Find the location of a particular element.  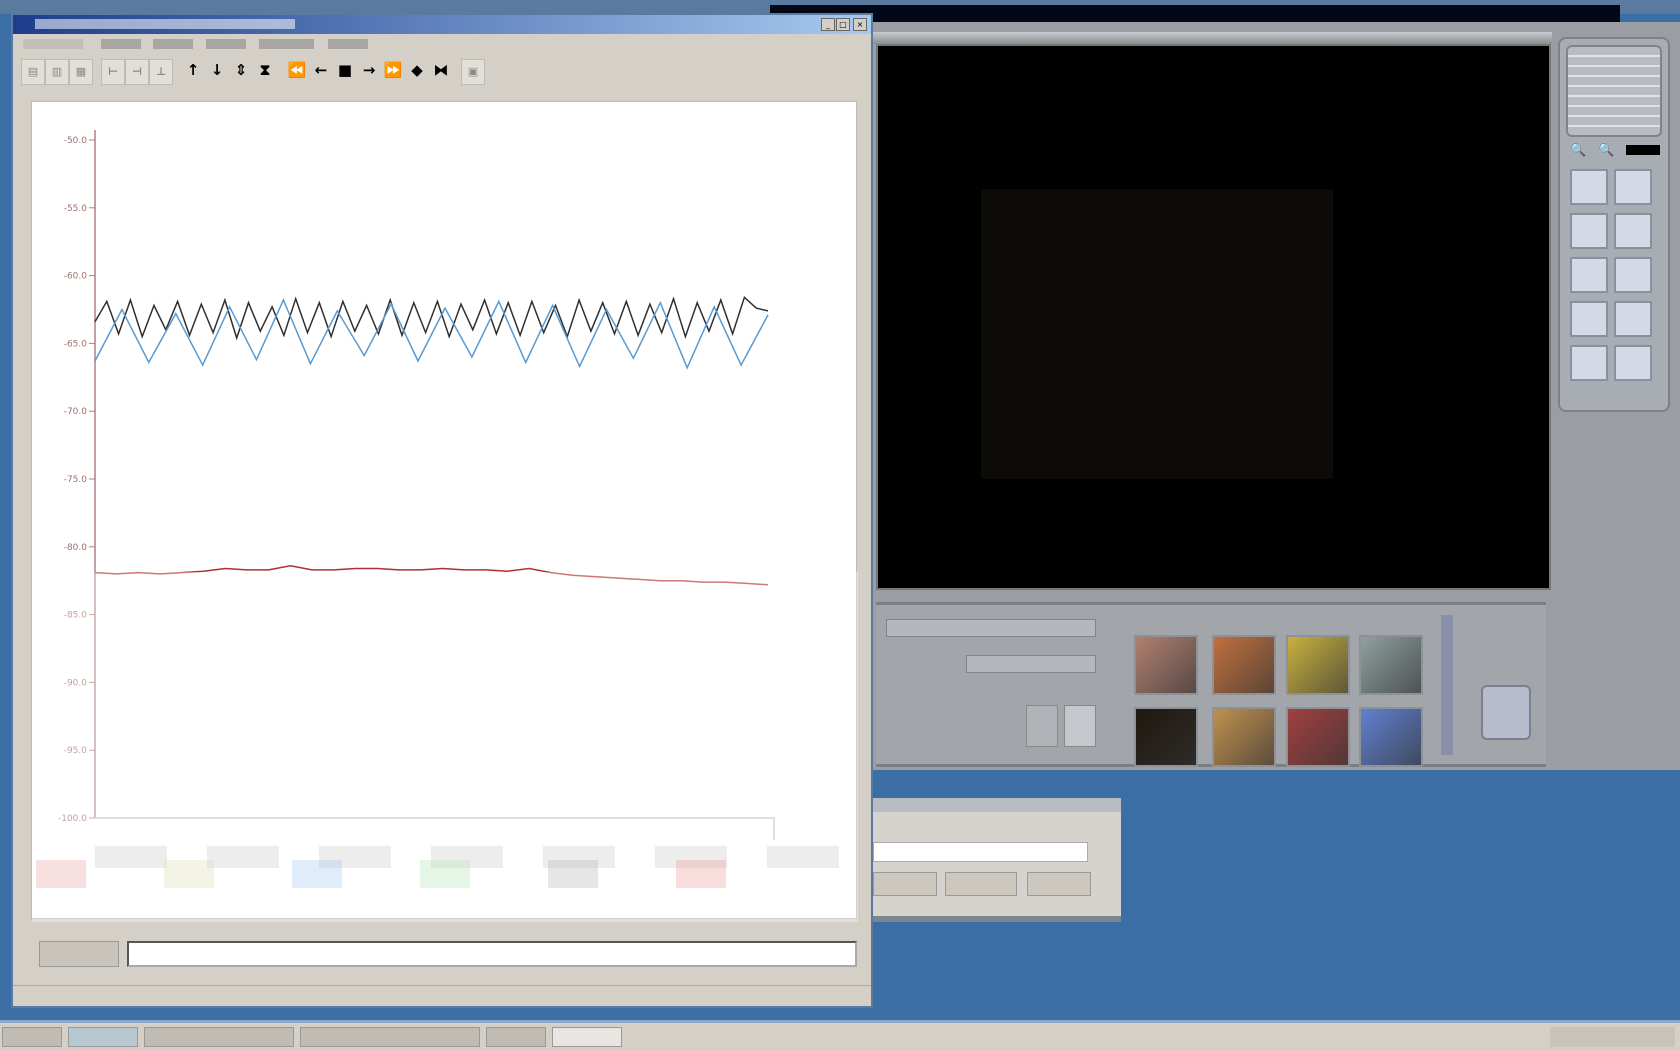

cursor-3-icon: ⊥ is located at coordinates (161, 71).